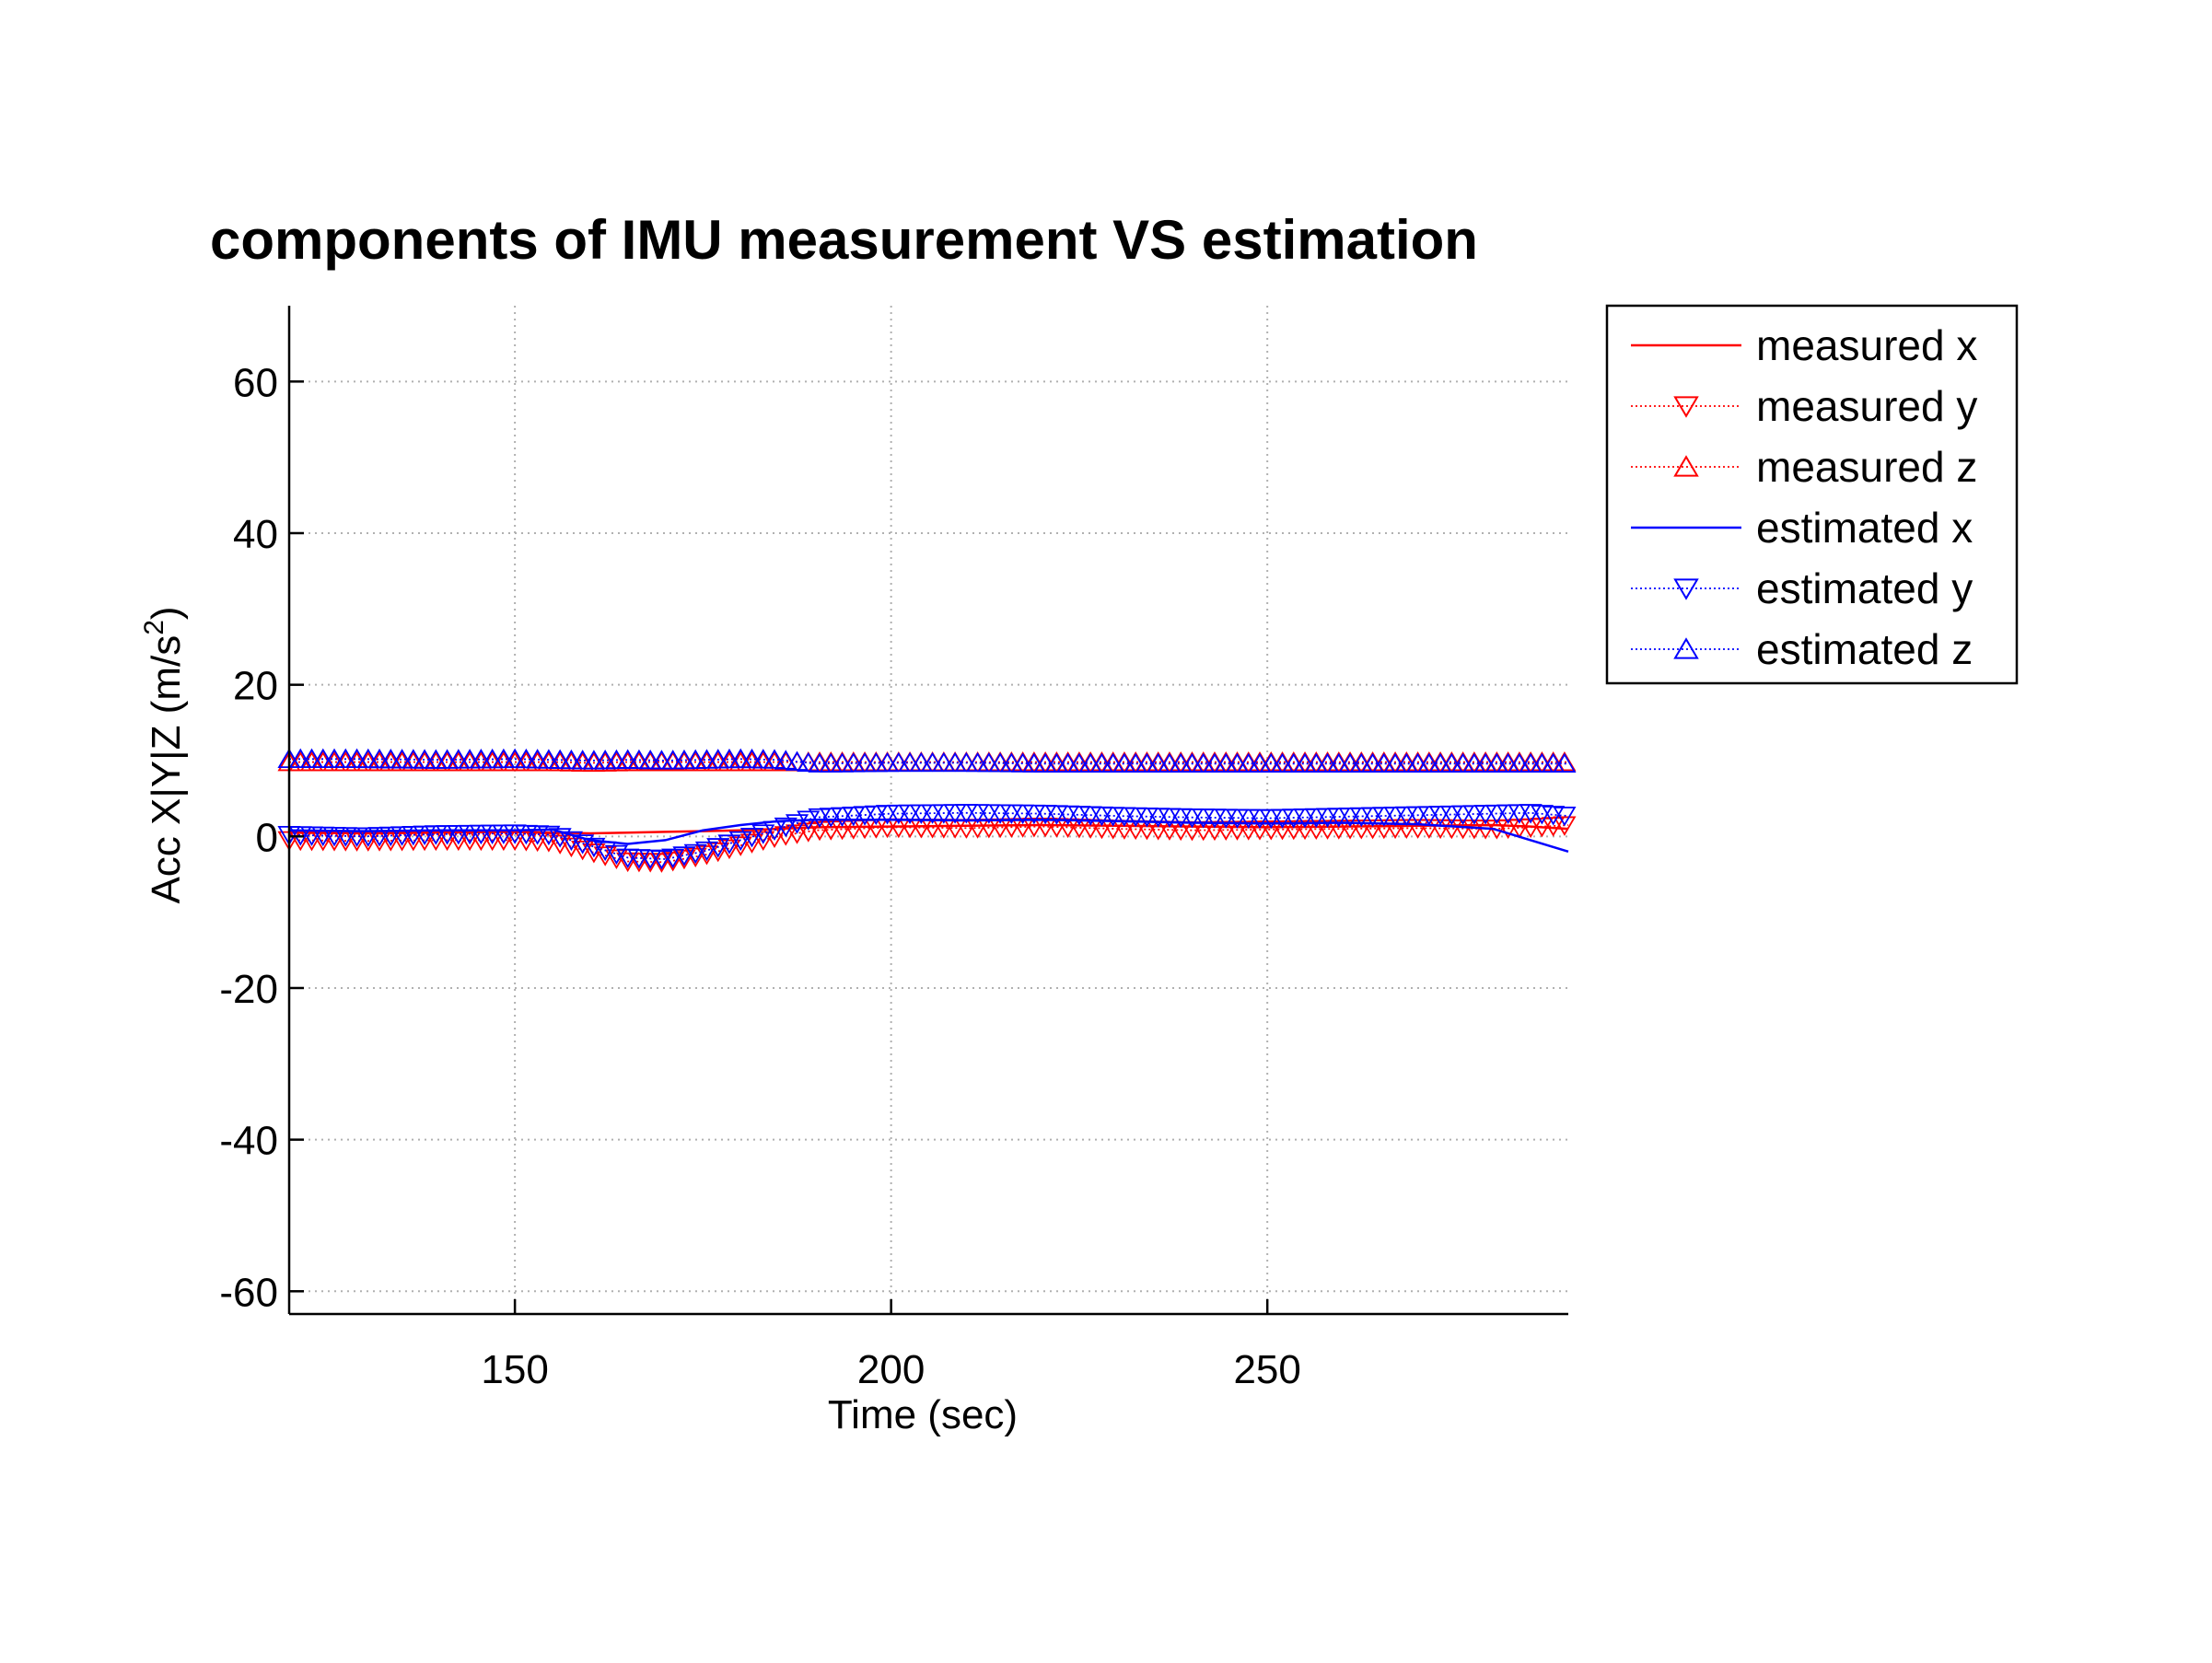  Describe the element at coordinates (923, 1414) in the screenshot. I see `x-axis-label: Time (sec)` at that location.